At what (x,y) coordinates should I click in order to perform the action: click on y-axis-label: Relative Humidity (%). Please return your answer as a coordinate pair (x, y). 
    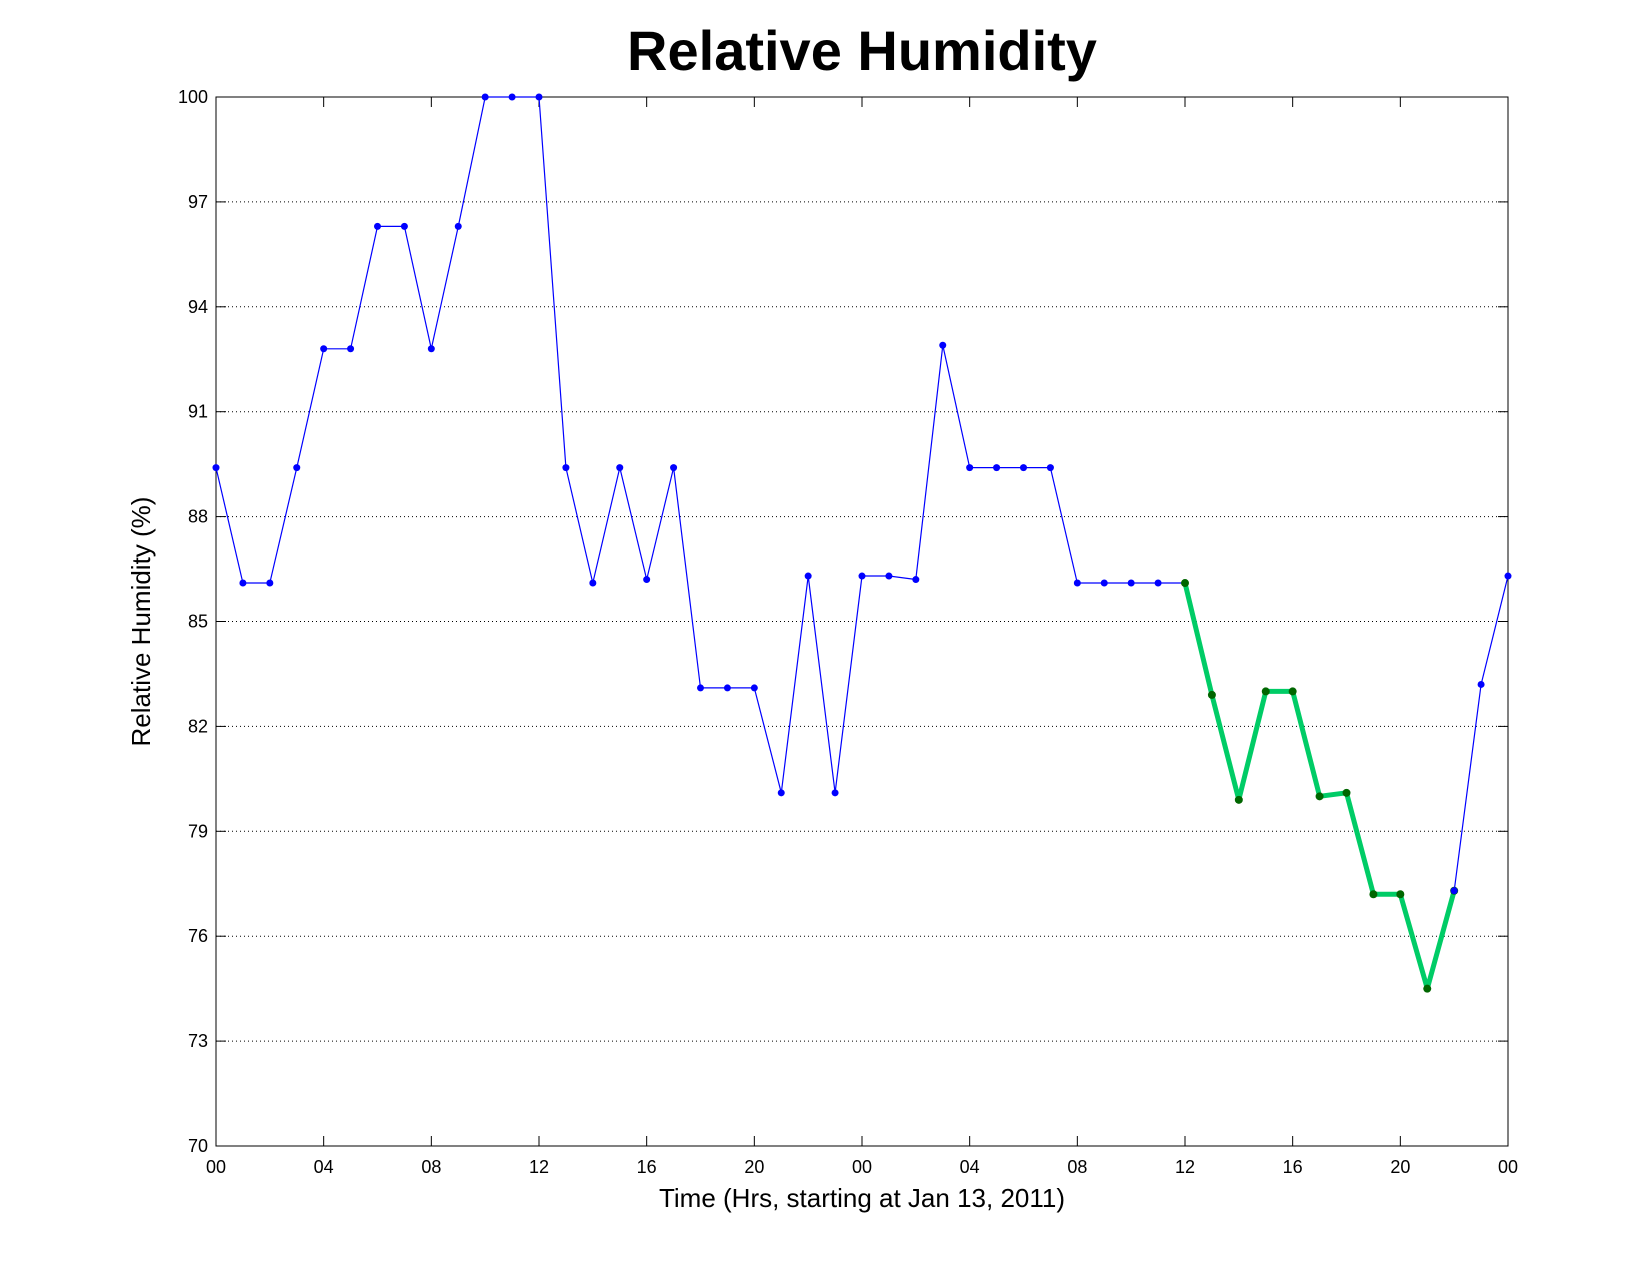
    Looking at the image, I should click on (141, 622).